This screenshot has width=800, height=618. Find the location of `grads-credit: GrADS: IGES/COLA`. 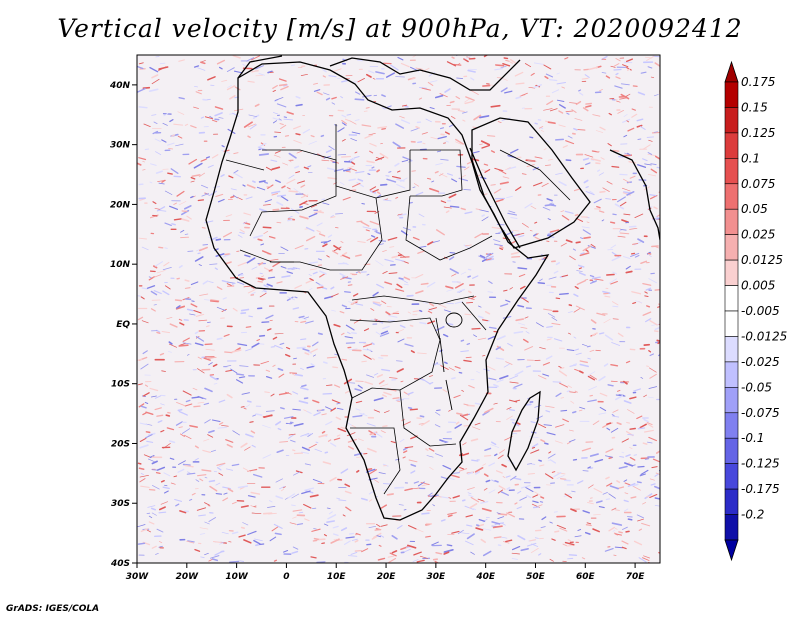

grads-credit: GrADS: IGES/COLA is located at coordinates (53, 609).